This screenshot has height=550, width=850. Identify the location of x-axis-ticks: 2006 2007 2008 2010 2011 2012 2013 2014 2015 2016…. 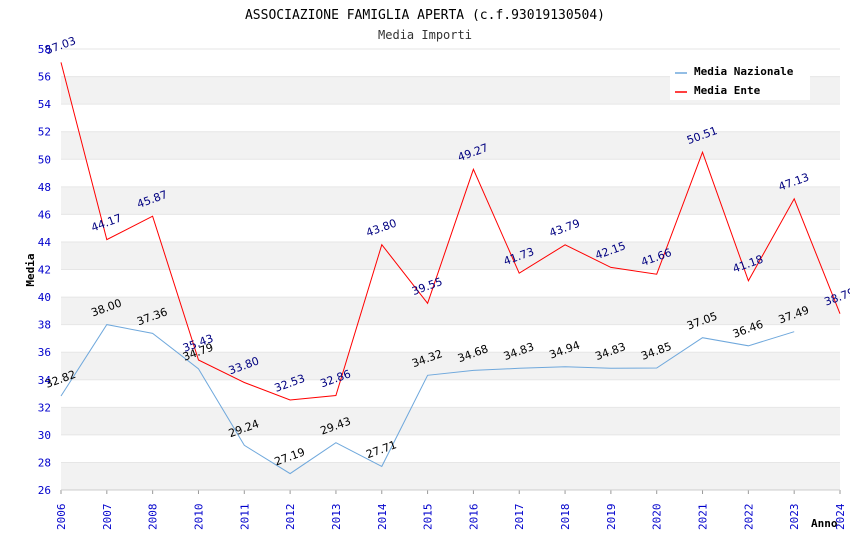
(451, 510).